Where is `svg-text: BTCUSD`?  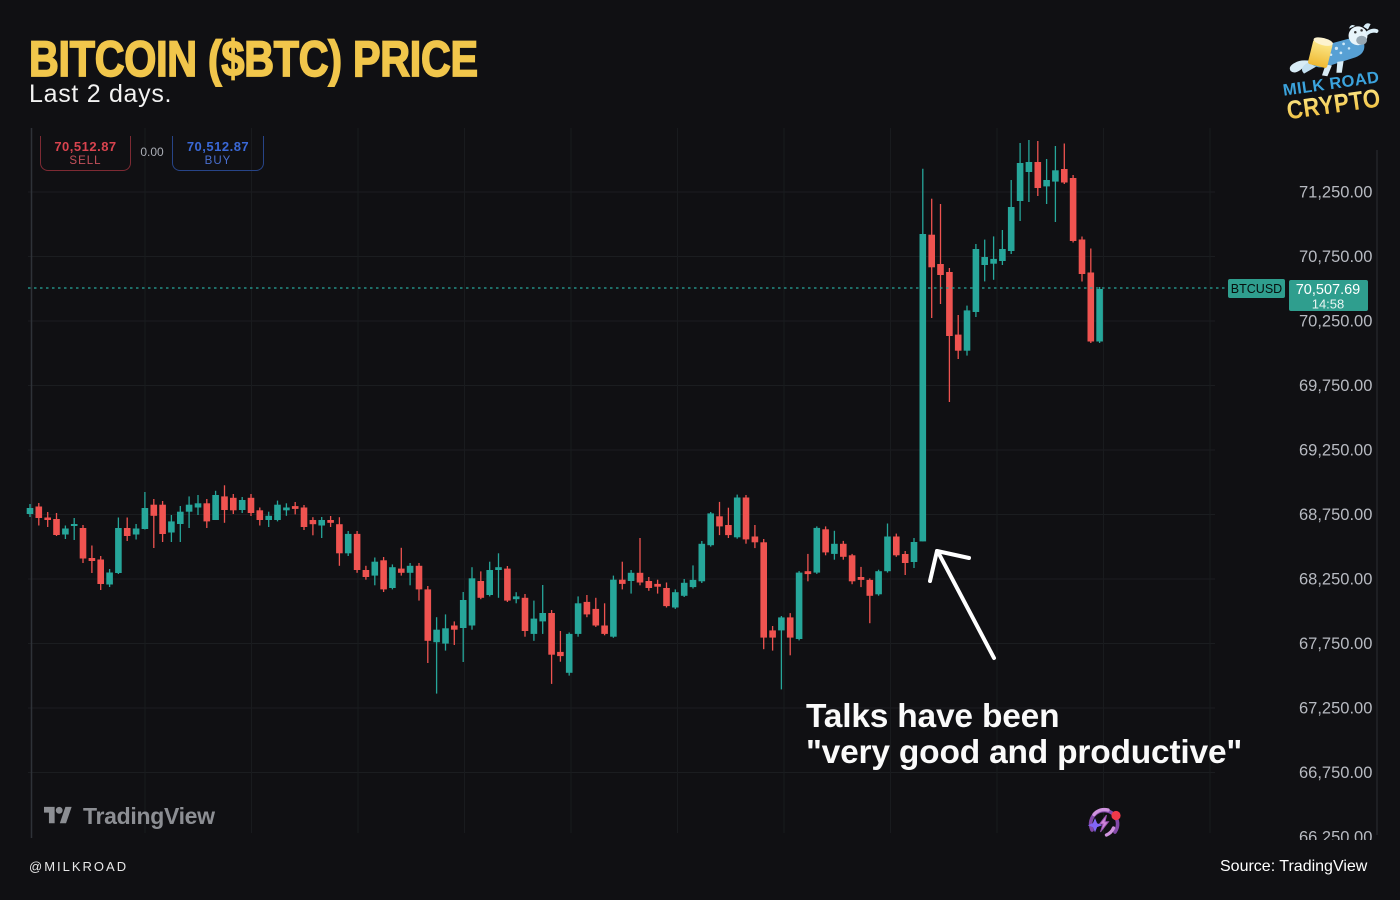
svg-text: BTCUSD is located at coordinates (1256, 289).